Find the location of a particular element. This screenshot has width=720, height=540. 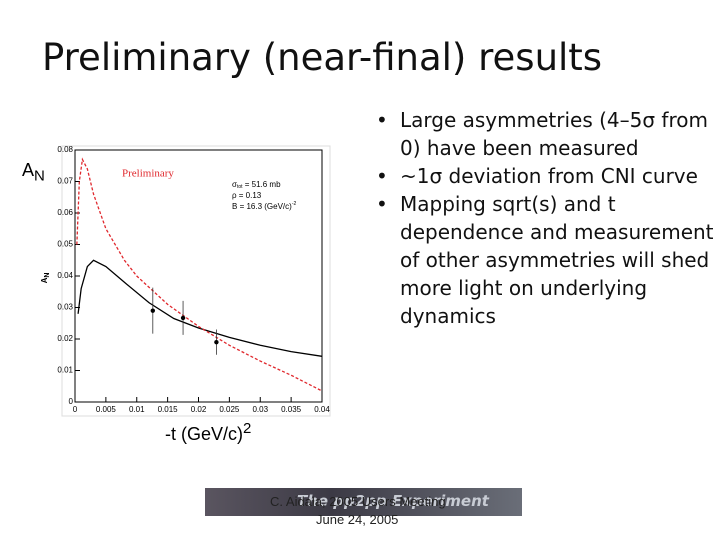

banner-text: The pp2pp Experiment is located at coordinates (393, 501).